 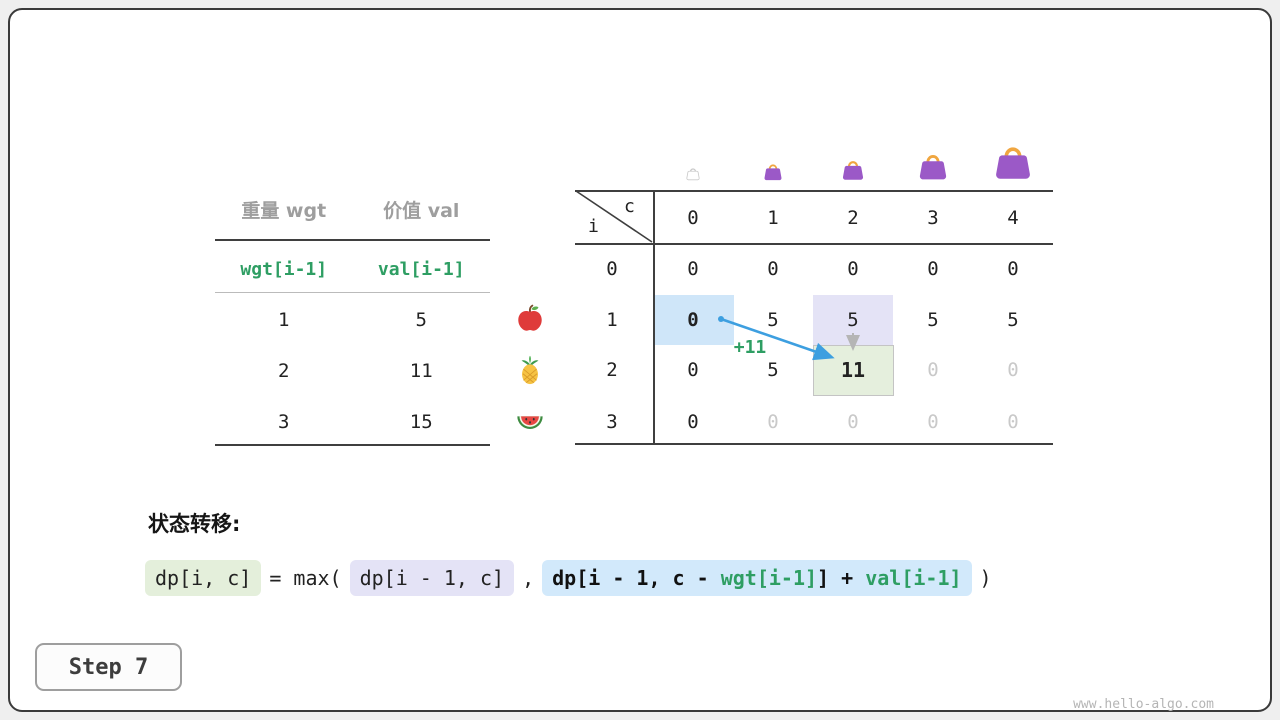 I want to click on formula-arg2-val-term: val[i-1], so click(x=913, y=578).